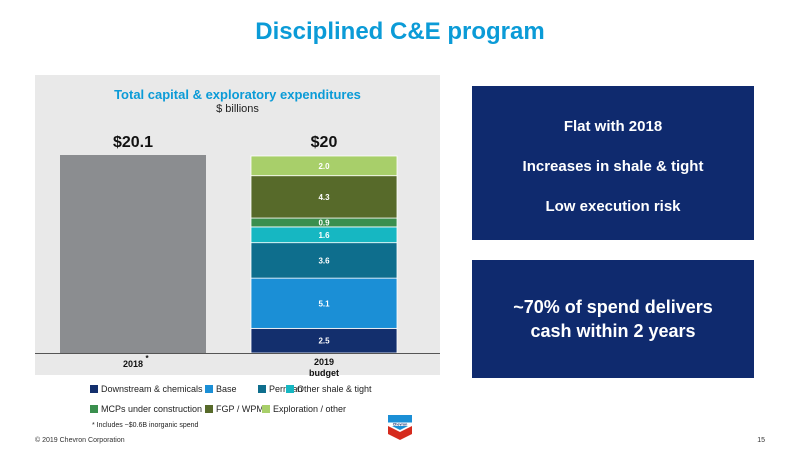 The width and height of the screenshot is (800, 450). I want to click on logo-text: Chevron, so click(400, 424).